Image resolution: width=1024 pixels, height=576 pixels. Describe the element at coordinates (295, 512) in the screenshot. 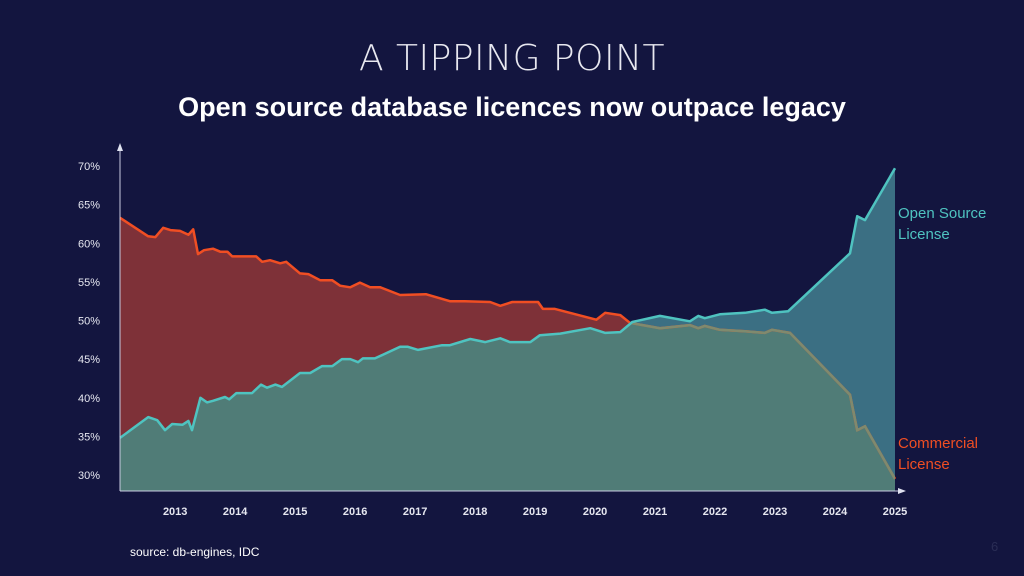

I see `x-tick-label: 2015` at that location.